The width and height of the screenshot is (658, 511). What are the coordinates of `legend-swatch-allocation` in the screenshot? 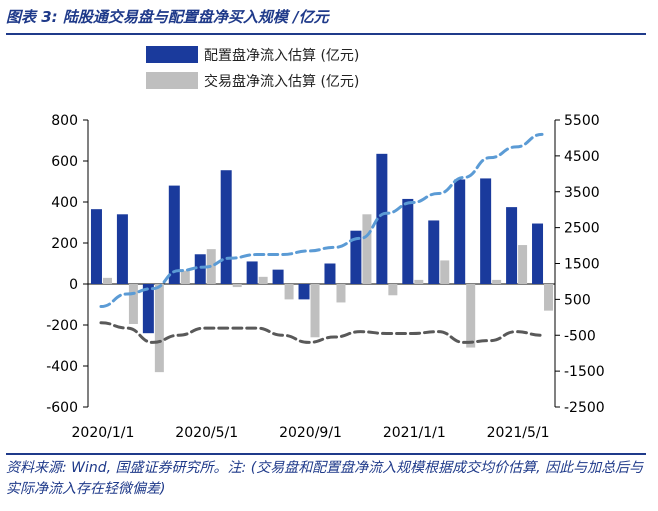 It's located at (172, 54).